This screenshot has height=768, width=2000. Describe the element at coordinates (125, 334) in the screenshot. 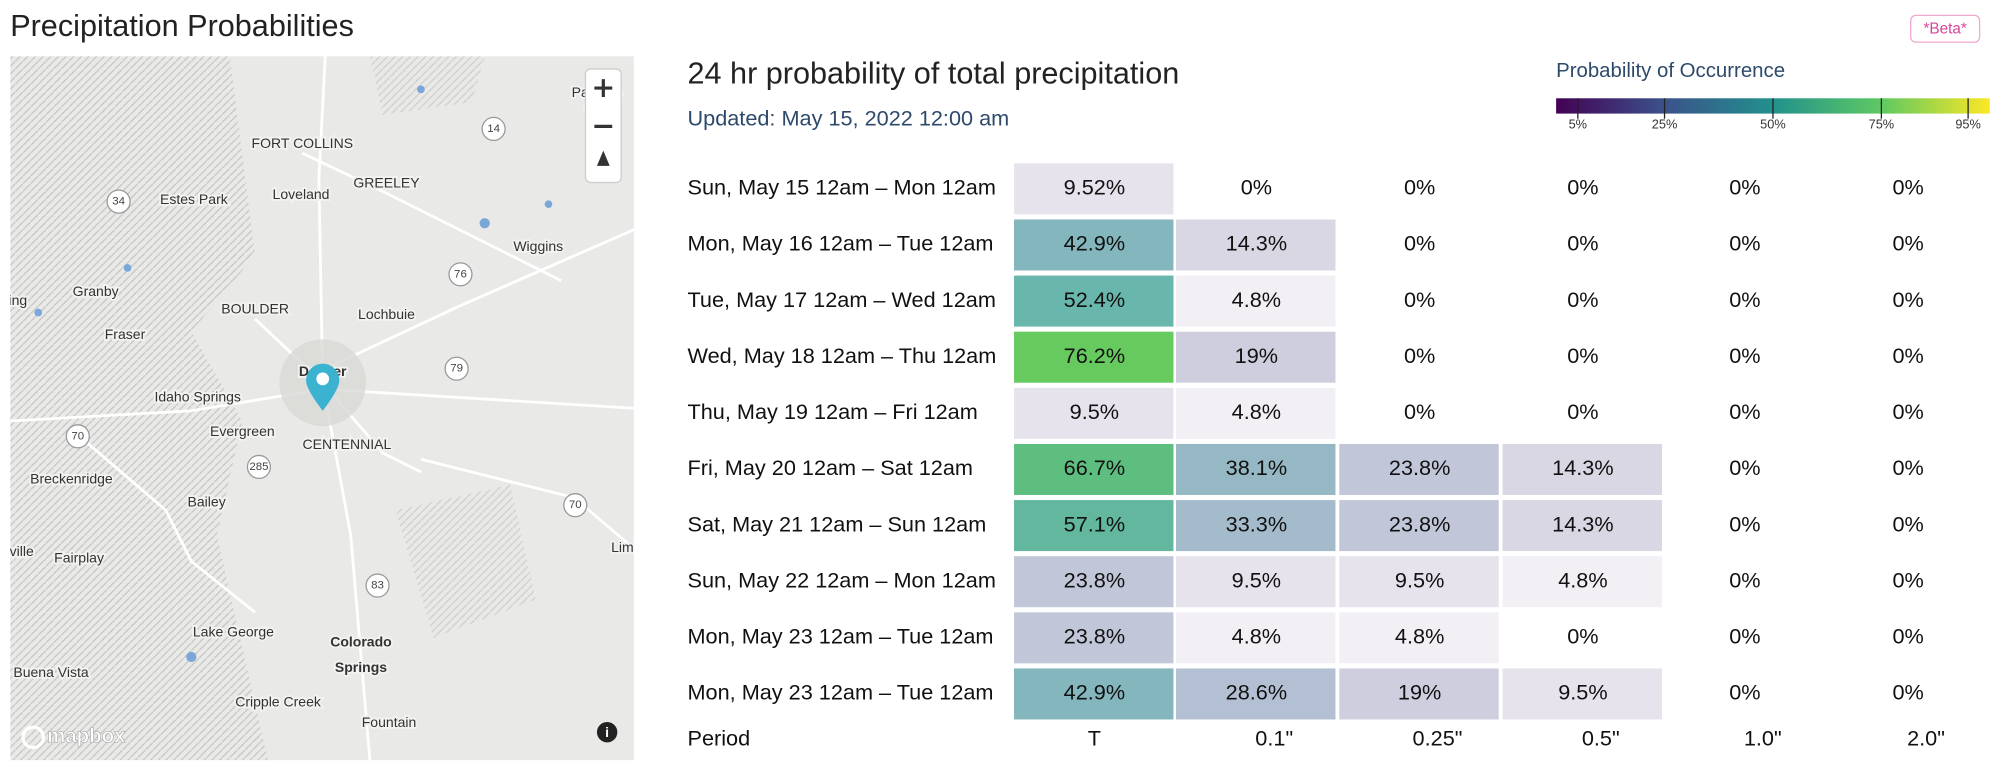

I see `map-label: Fraser` at that location.